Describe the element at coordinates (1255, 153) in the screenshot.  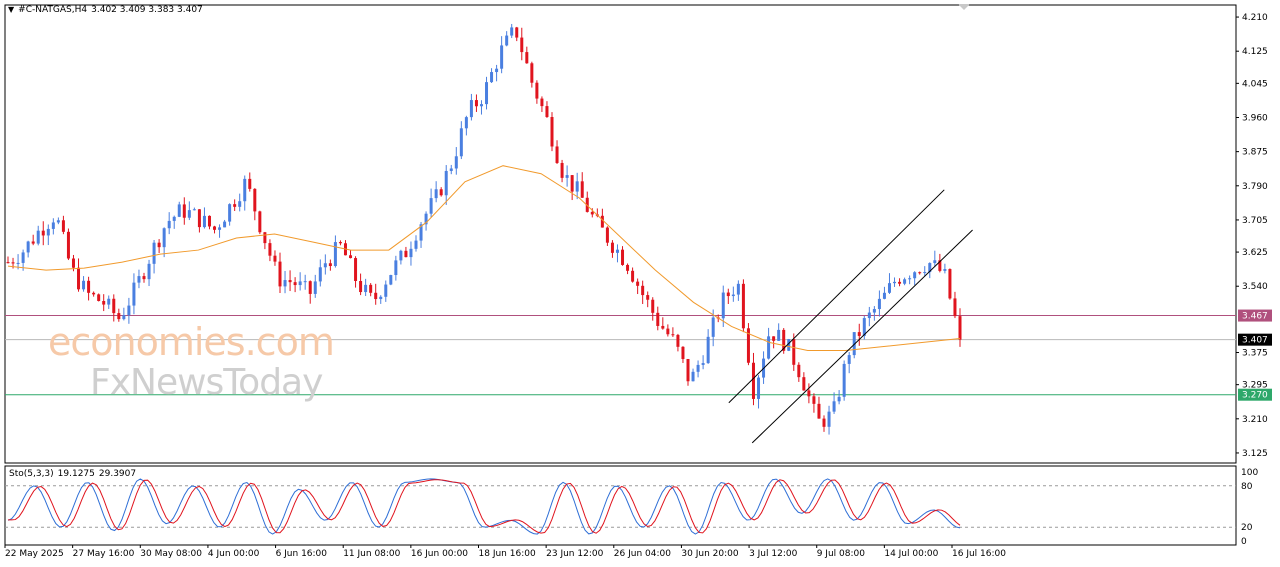
I see `price-tick-label: 3.875` at that location.